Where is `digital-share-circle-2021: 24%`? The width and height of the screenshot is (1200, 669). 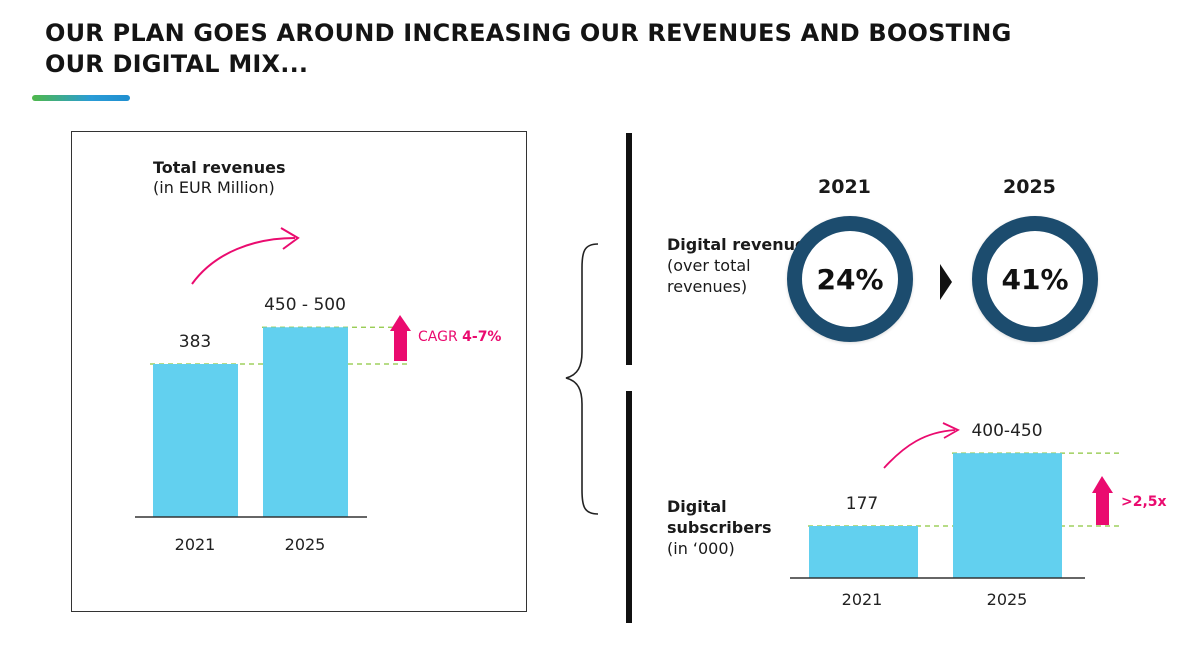 digital-share-circle-2021: 24% is located at coordinates (850, 279).